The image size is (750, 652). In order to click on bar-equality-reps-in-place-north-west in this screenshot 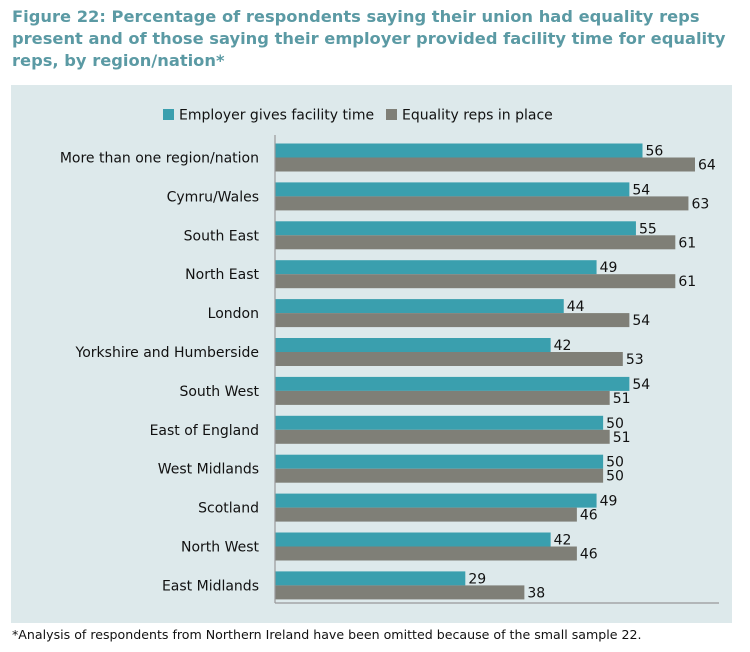, I will do `click(426, 553)`.